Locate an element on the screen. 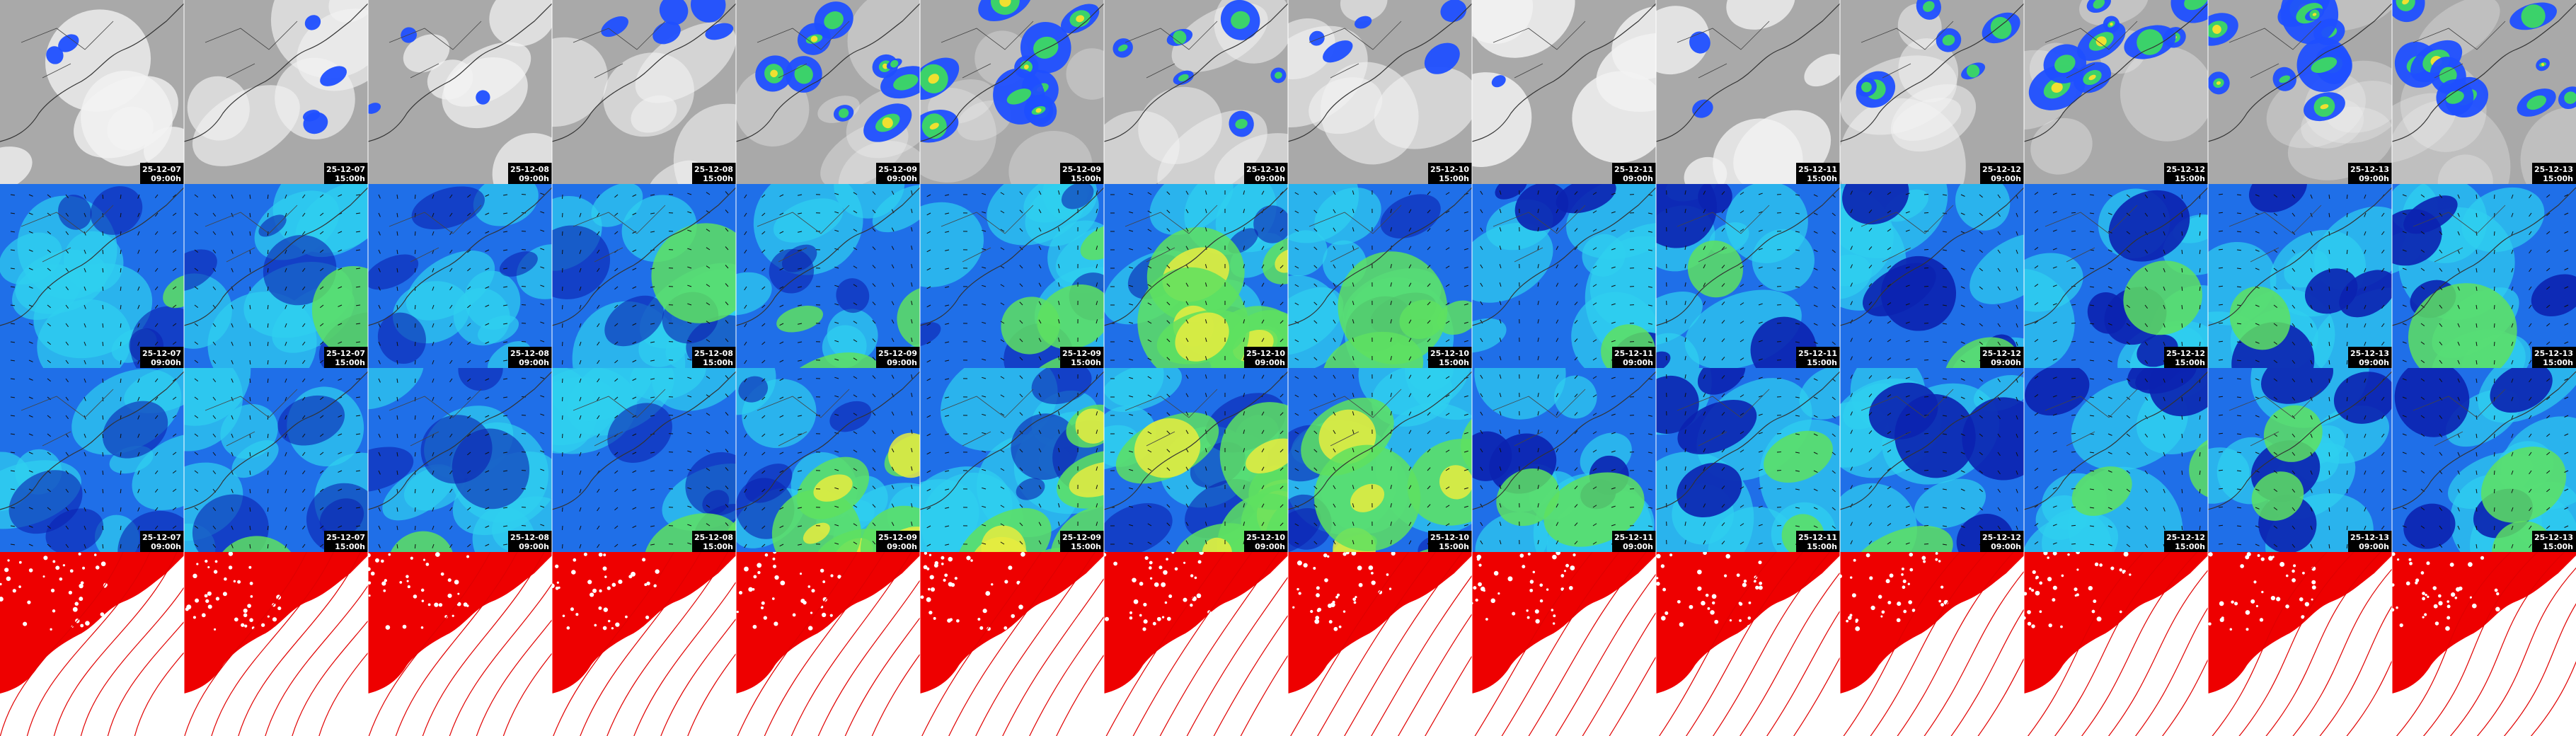 The image size is (2576, 736). coastline is located at coordinates (1748, 72).